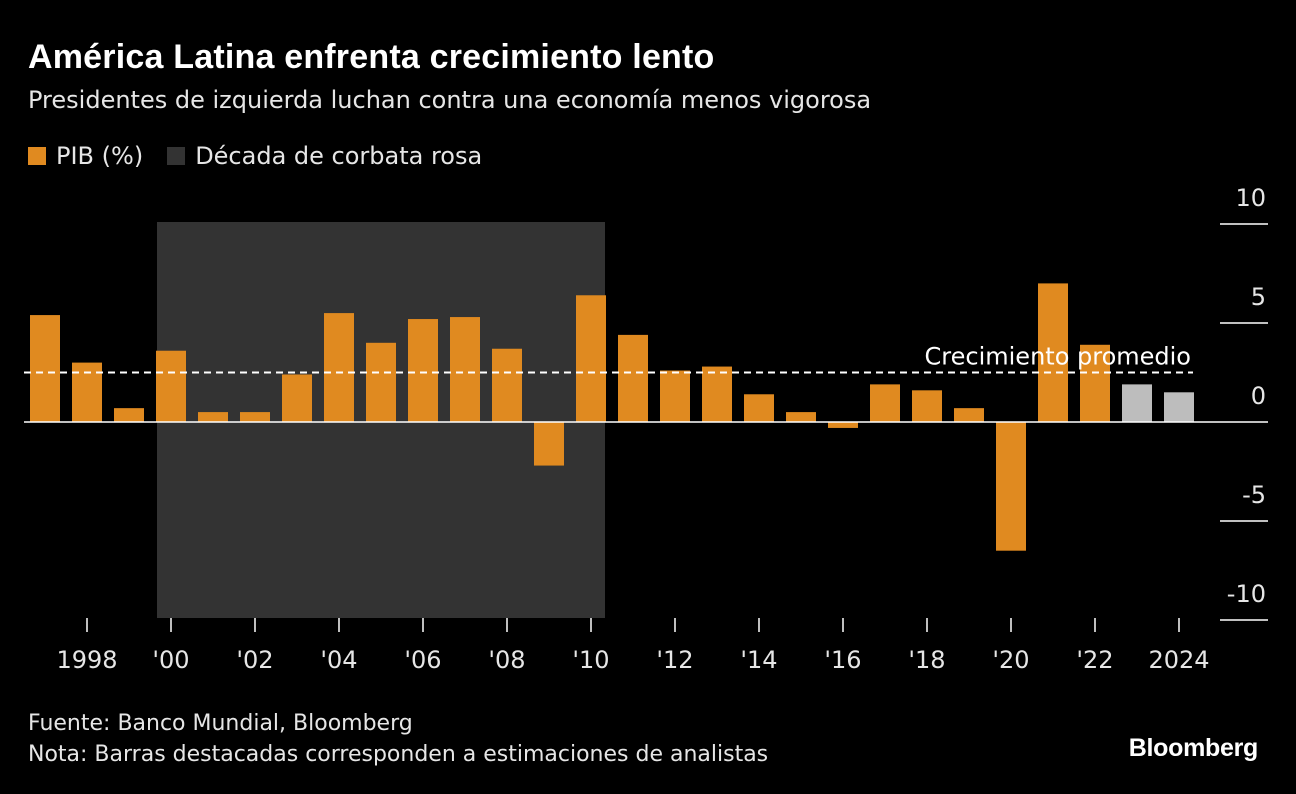 The height and width of the screenshot is (794, 1296). Describe the element at coordinates (1010, 660) in the screenshot. I see `x-tick-label-2020: '20` at that location.